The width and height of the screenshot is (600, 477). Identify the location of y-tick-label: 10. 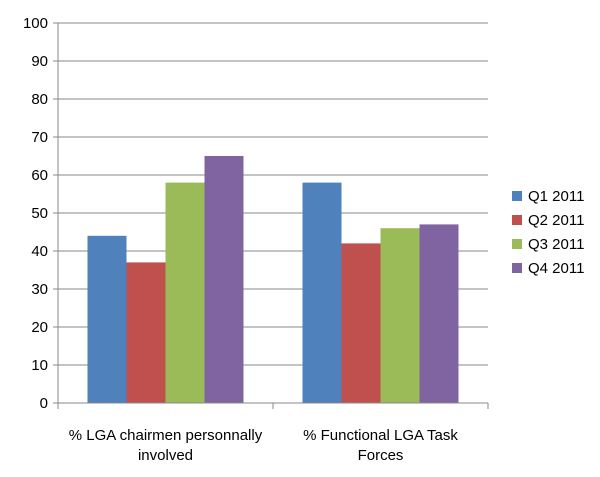
(39, 365).